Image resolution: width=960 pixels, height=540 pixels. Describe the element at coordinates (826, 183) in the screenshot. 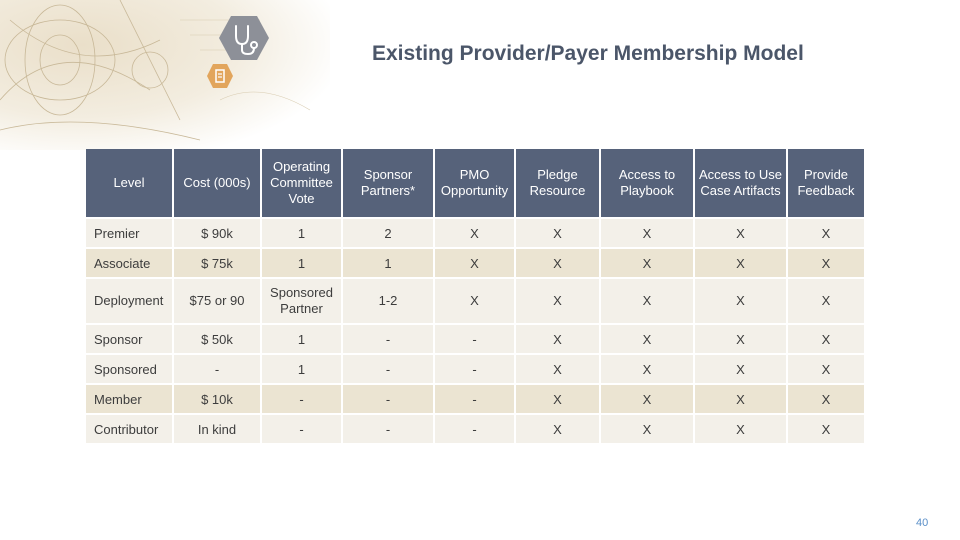

I see `header-provide-feedback: Provide Feedback` at that location.